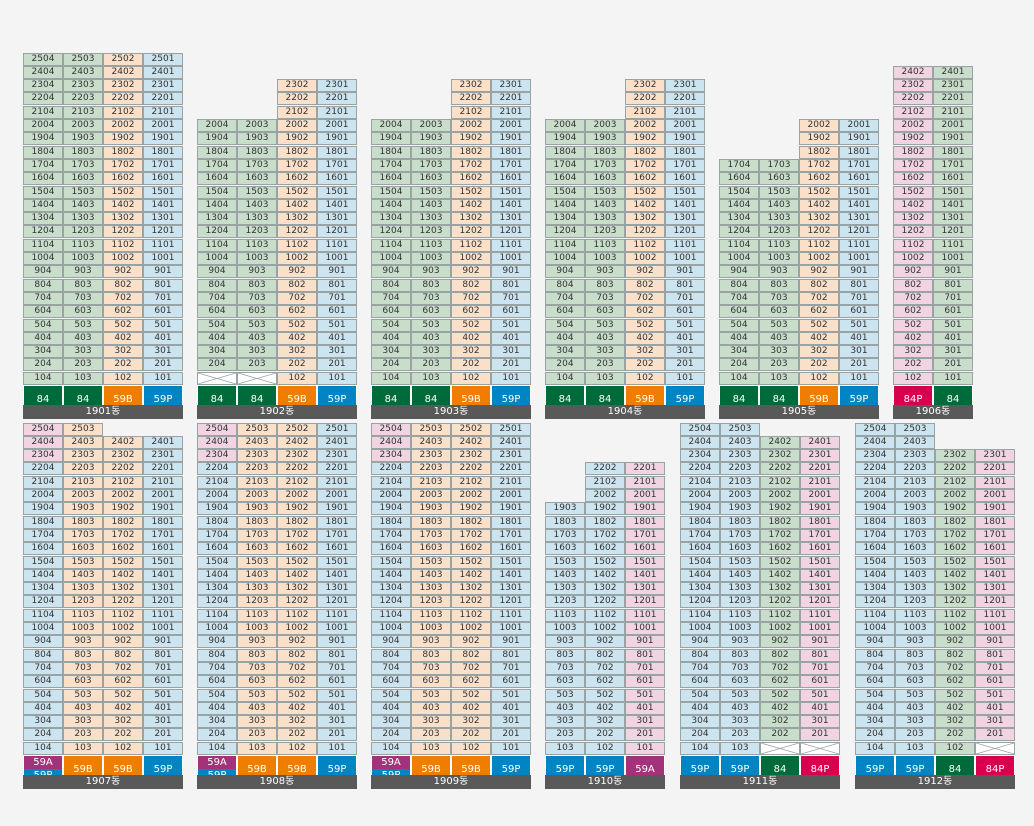 This screenshot has width=1034, height=826. Describe the element at coordinates (953, 352) in the screenshot. I see `unit-cell: 301` at that location.